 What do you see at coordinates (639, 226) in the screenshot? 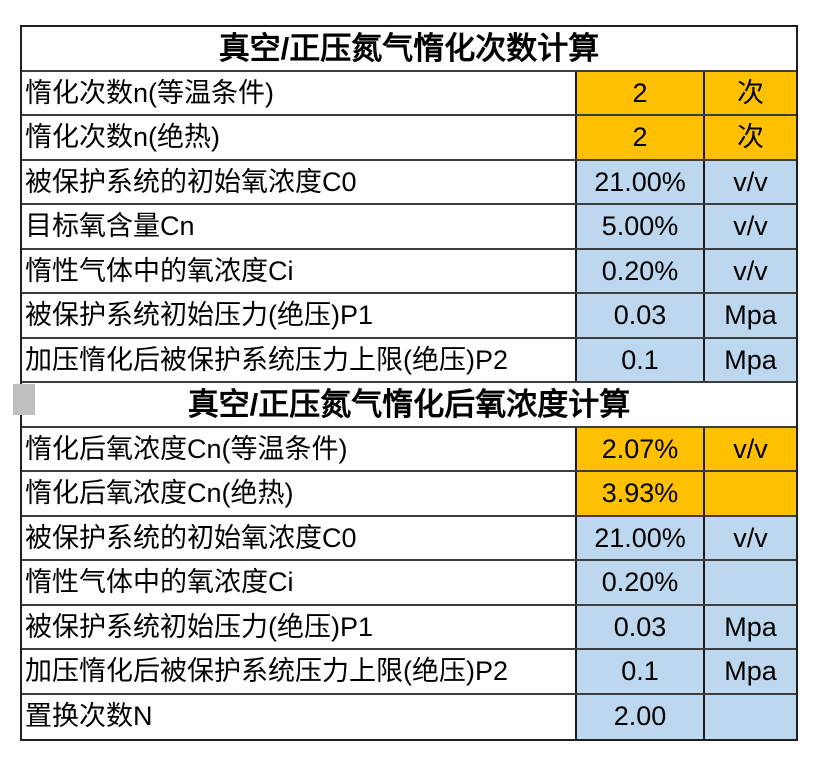
I see `value-cell: 5.00%` at bounding box center [639, 226].